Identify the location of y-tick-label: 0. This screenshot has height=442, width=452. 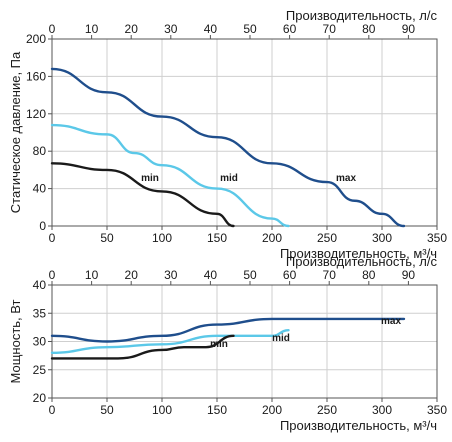
(42, 226).